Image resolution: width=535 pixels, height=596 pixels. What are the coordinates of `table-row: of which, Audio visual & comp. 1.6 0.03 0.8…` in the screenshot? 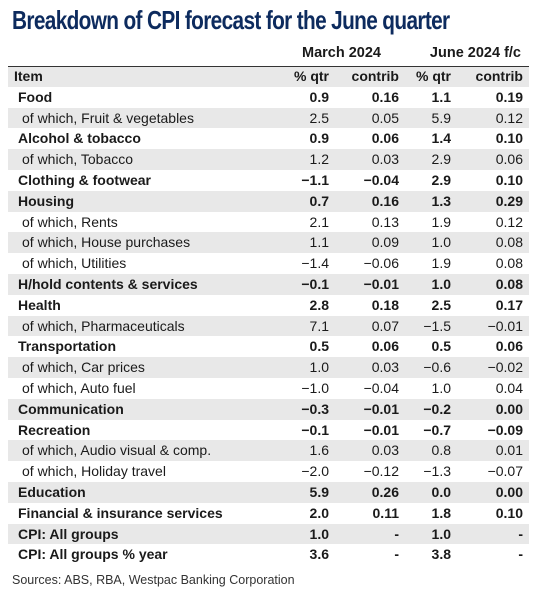 It's located at (268, 451).